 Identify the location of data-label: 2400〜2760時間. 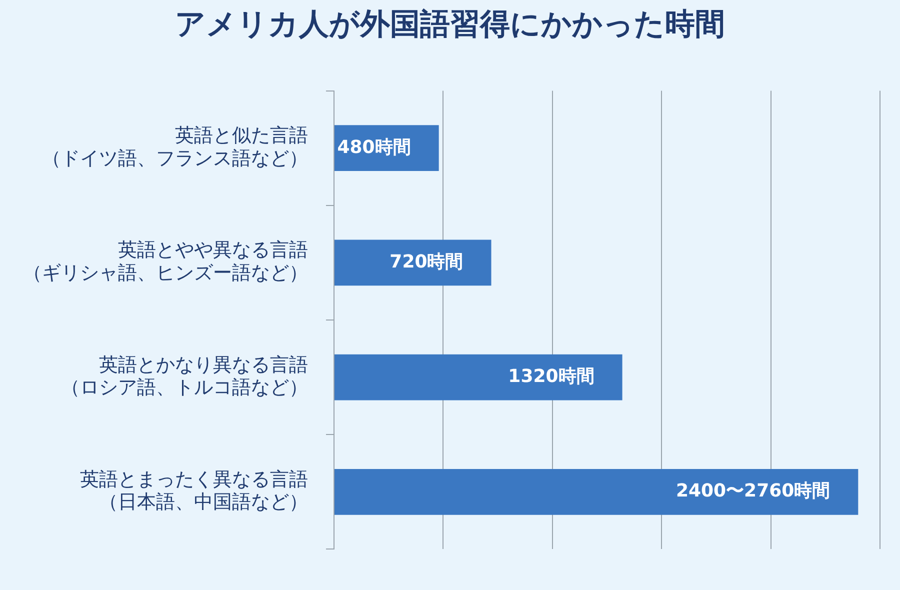
(753, 491).